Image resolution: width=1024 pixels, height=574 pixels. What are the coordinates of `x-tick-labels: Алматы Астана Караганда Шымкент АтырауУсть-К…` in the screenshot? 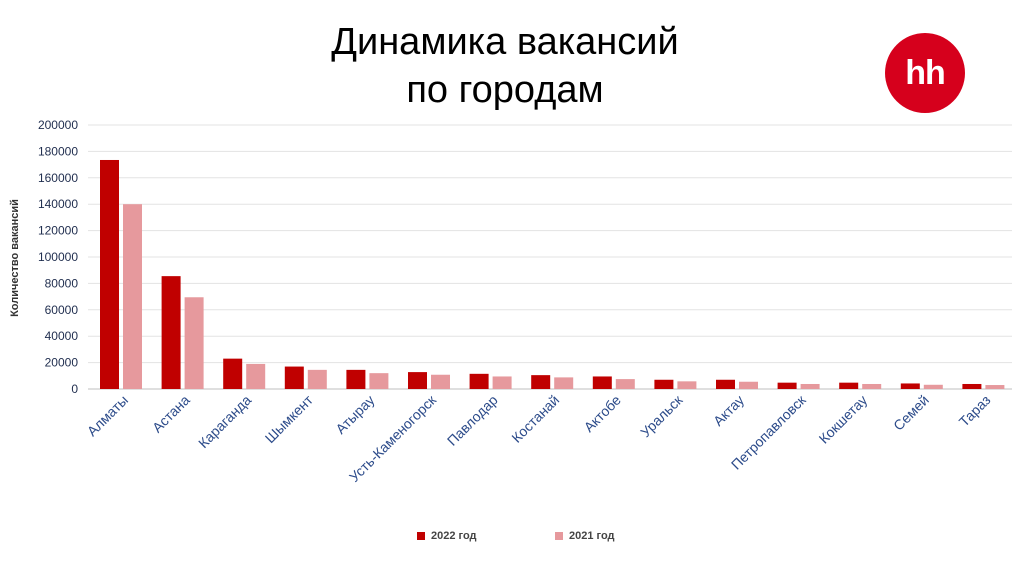 It's located at (539, 438).